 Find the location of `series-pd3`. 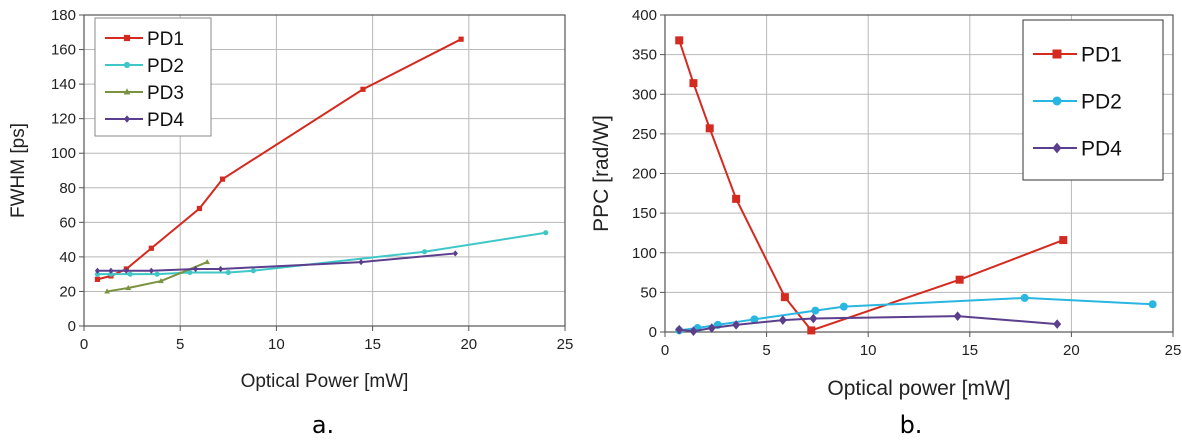

series-pd3 is located at coordinates (157, 276).